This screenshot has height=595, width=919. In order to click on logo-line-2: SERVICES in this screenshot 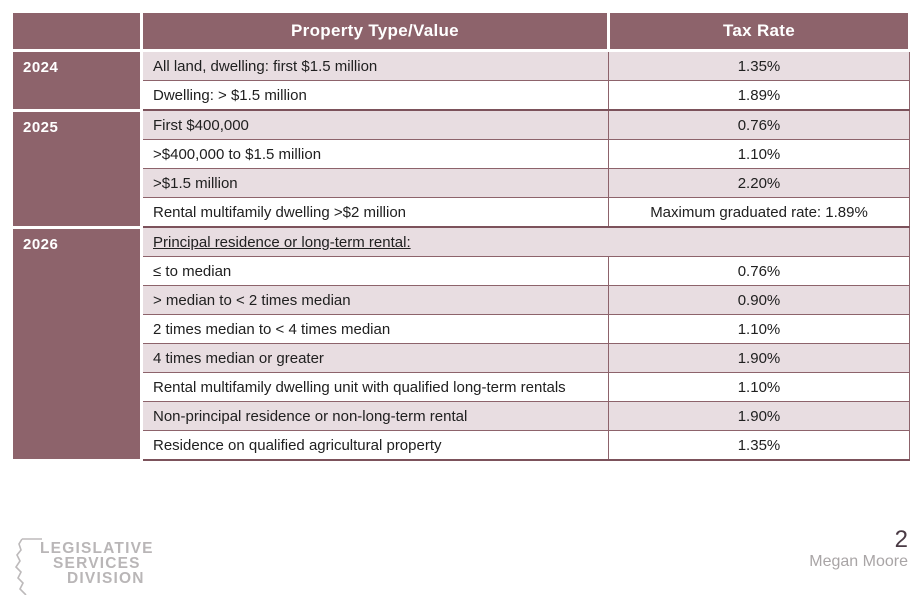, I will do `click(97, 563)`.